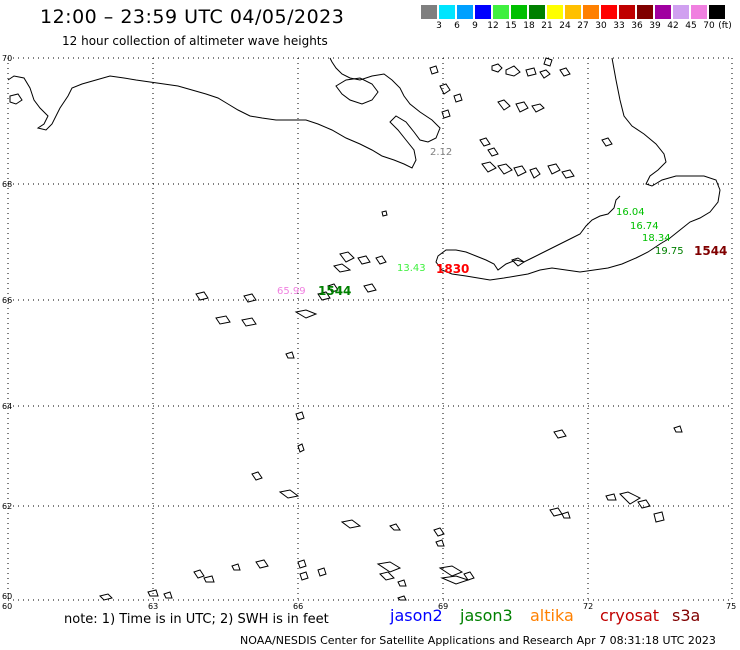 The image size is (740, 650). Describe the element at coordinates (588, 606) in the screenshot. I see `longitude-label: 72` at that location.